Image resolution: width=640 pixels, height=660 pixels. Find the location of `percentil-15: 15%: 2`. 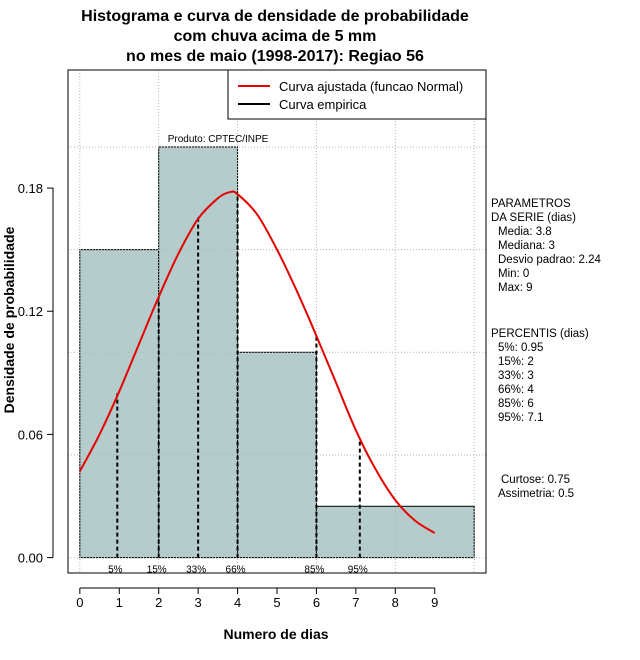

percentil-15: 15%: 2 is located at coordinates (516, 362).